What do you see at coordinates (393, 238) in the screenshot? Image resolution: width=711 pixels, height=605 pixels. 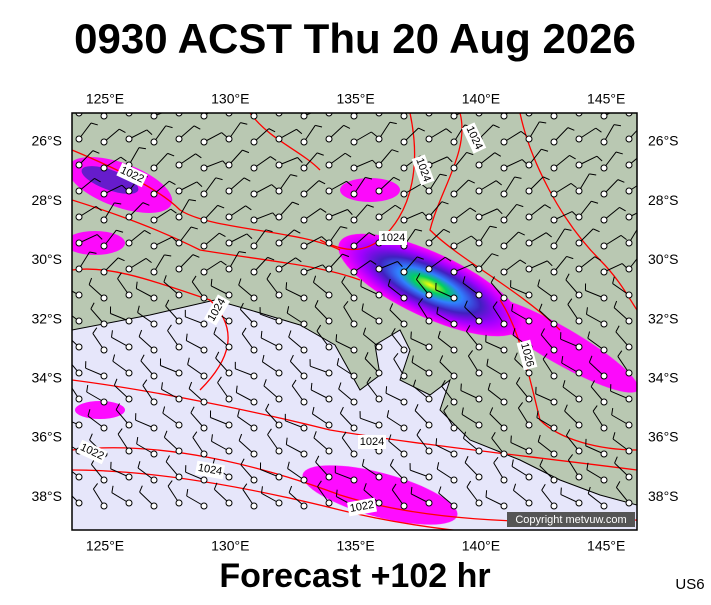 I see `isobar-label: 1024` at bounding box center [393, 238].